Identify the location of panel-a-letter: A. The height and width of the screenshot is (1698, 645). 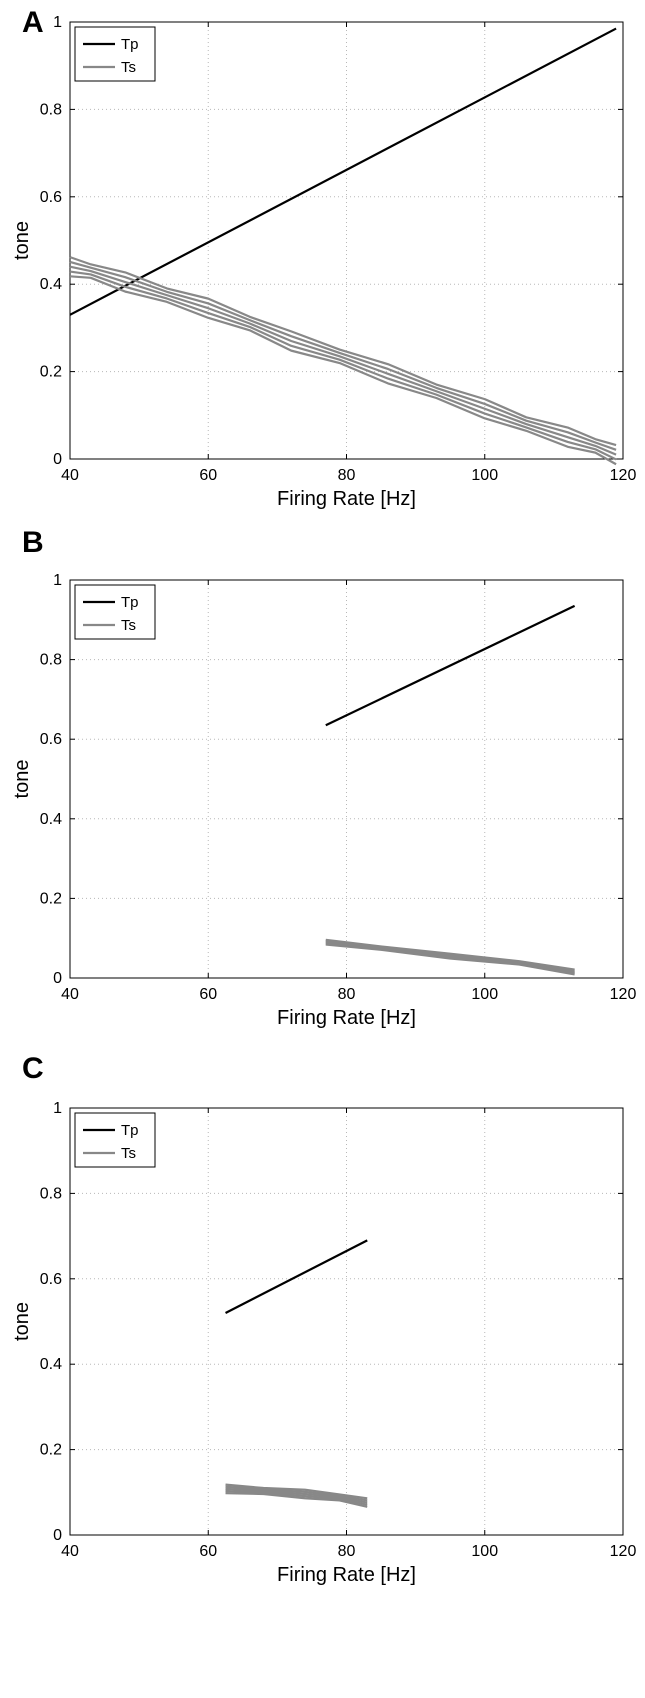
(33, 22).